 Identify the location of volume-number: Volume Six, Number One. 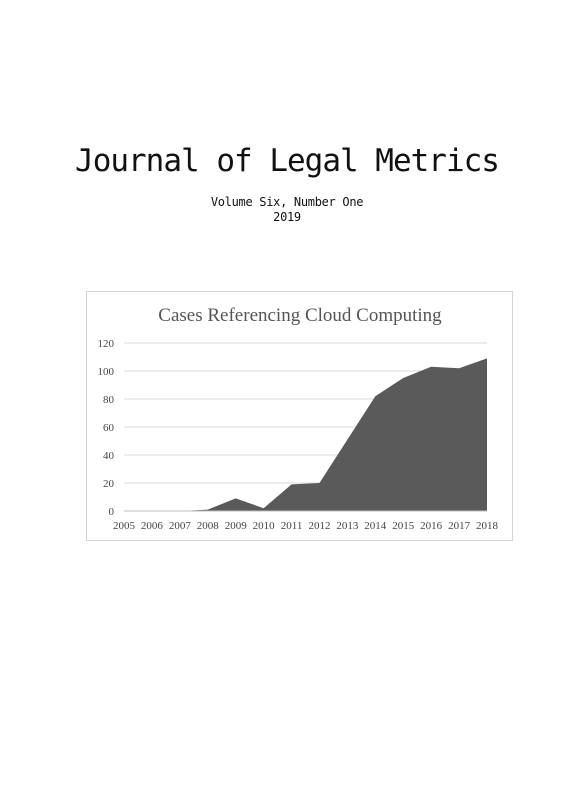
(287, 202).